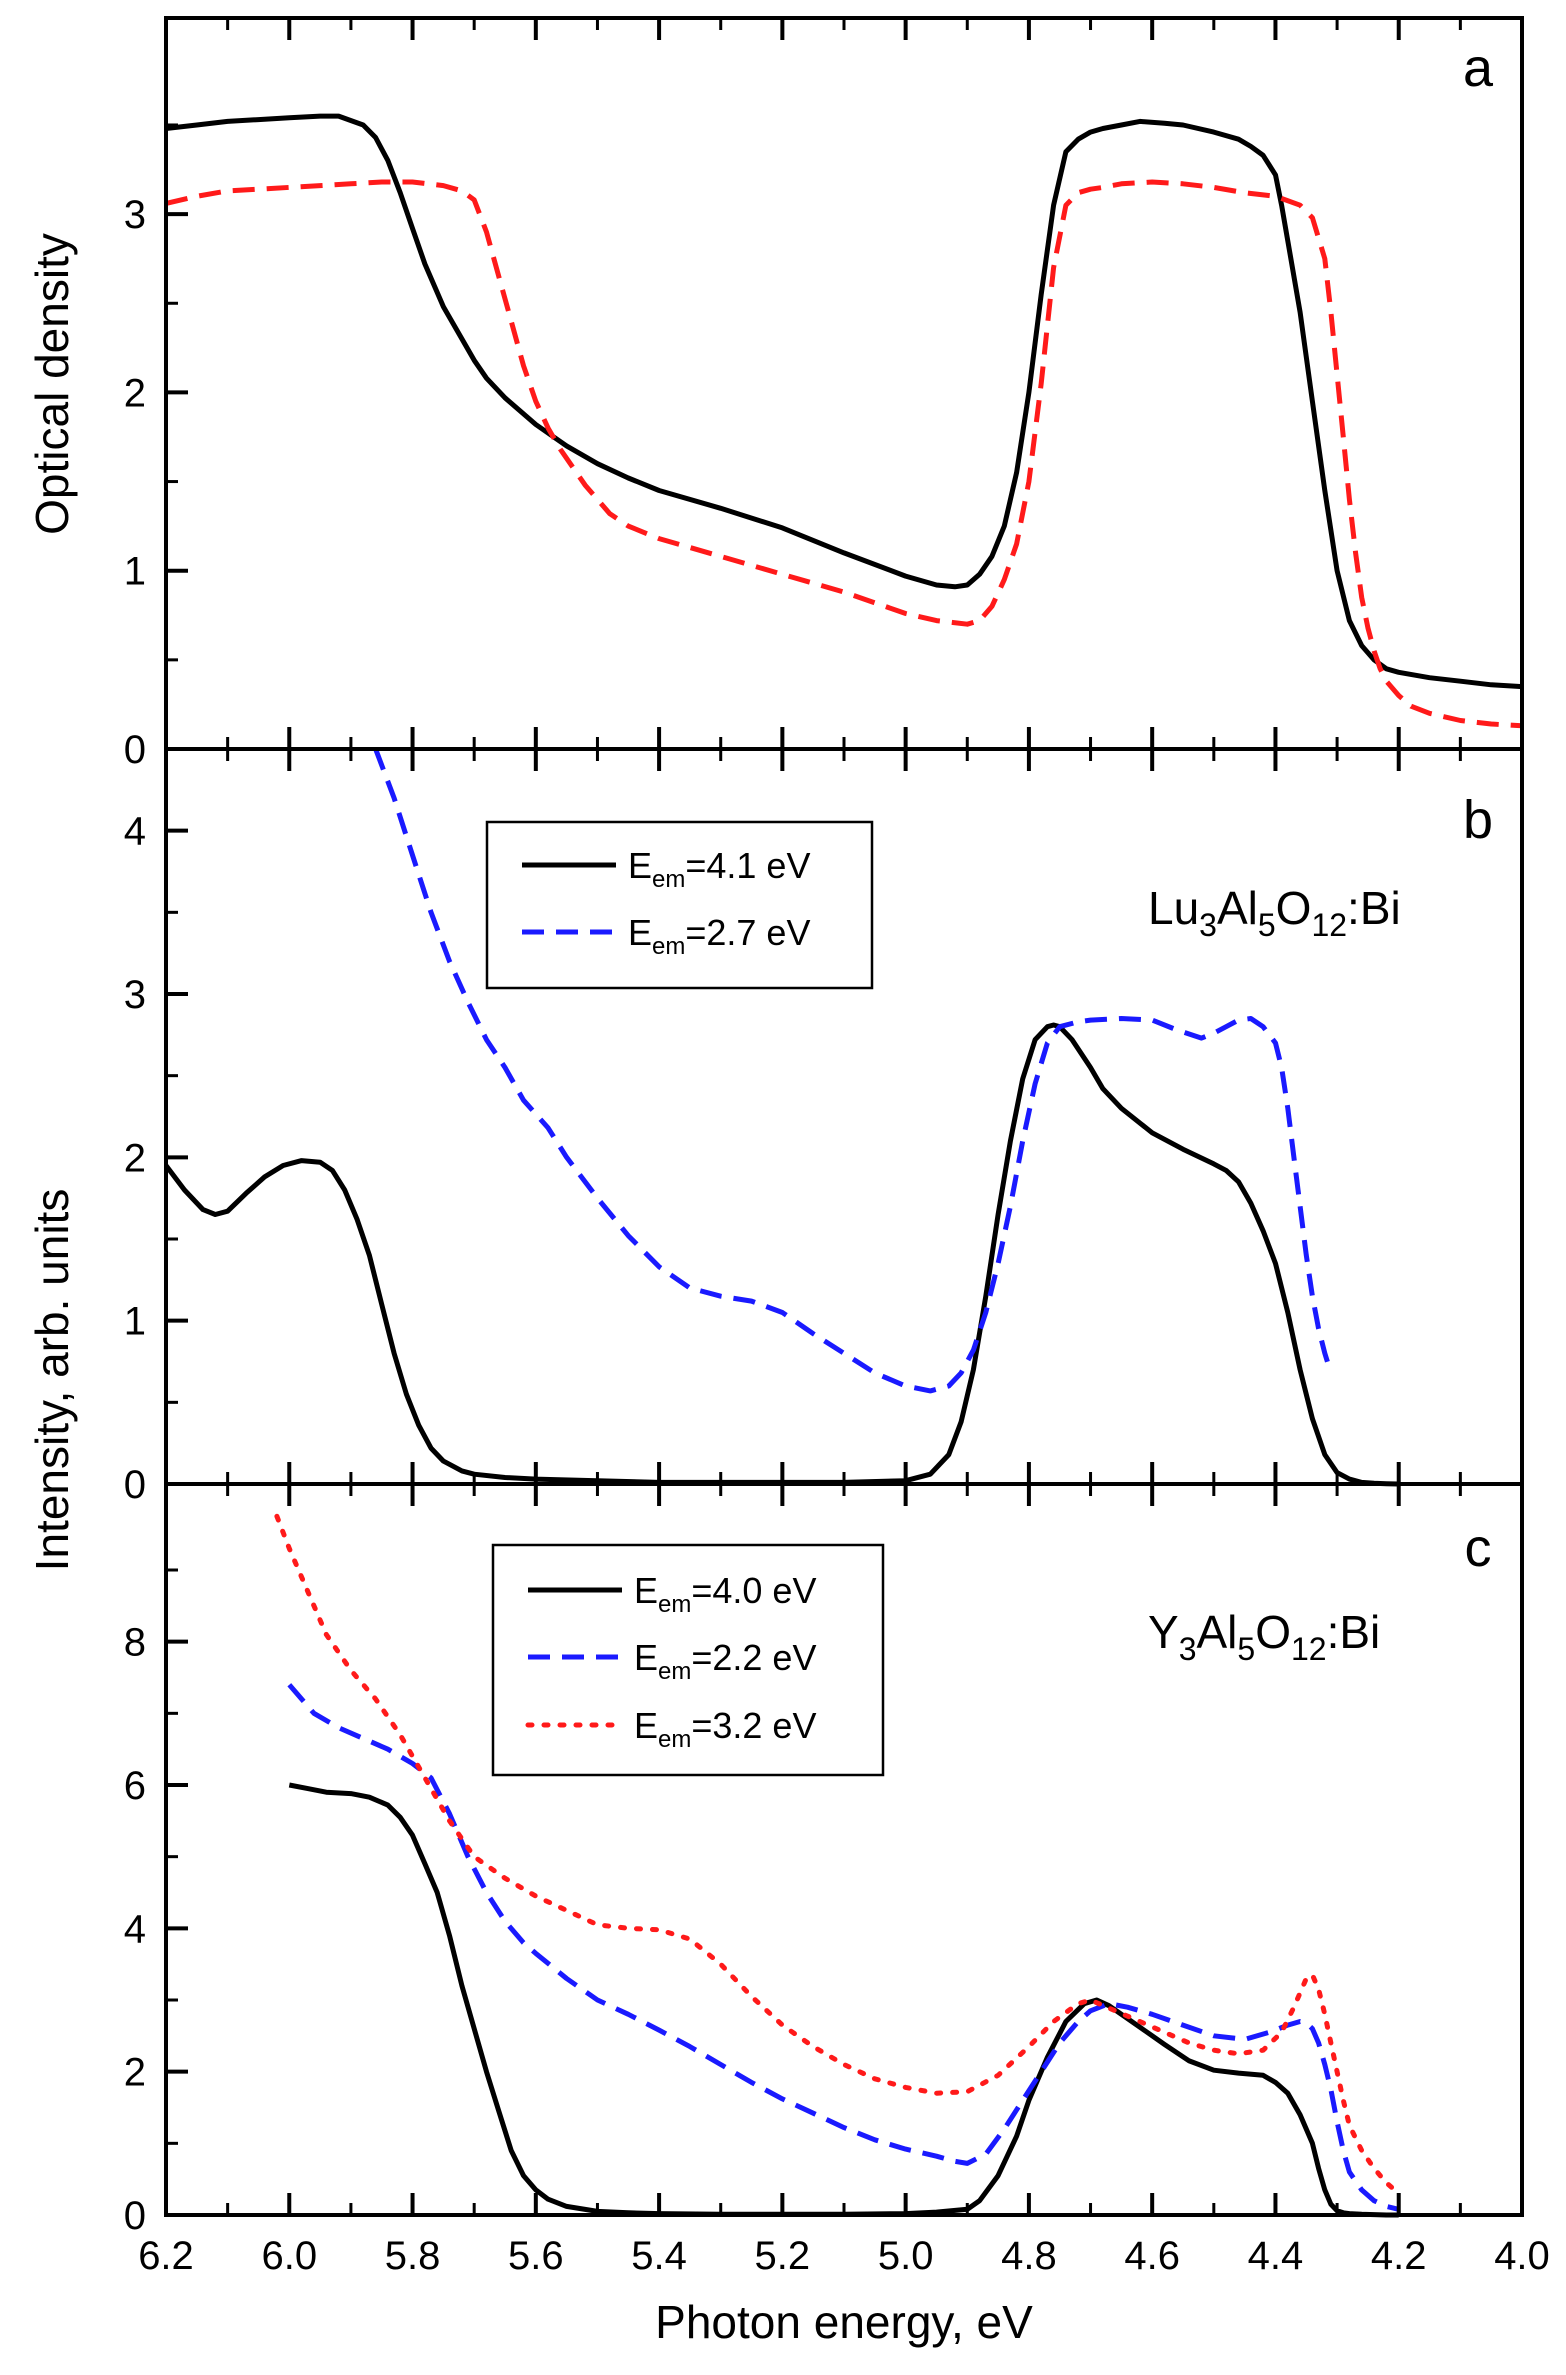  Describe the element at coordinates (753, 1590) in the screenshot. I see `legend-c-0-value: =4.0 eV` at that location.